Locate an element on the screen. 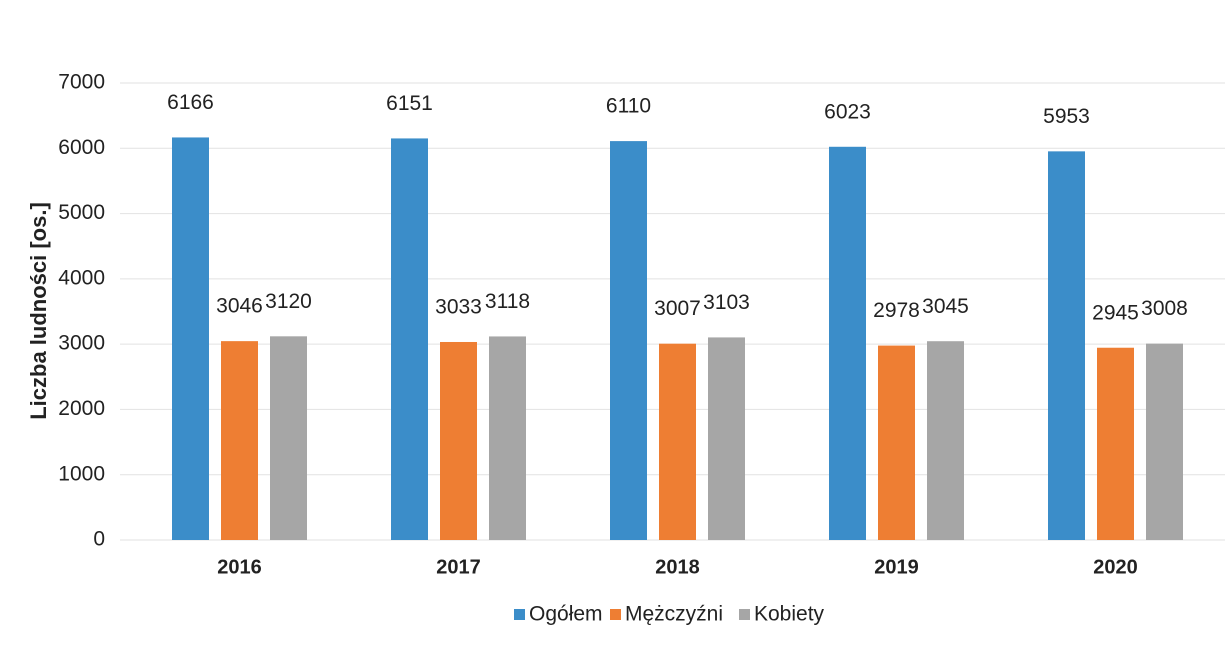 This screenshot has height=646, width=1231. y-axis-label: Liczba ludności [os.] is located at coordinates (38, 311).